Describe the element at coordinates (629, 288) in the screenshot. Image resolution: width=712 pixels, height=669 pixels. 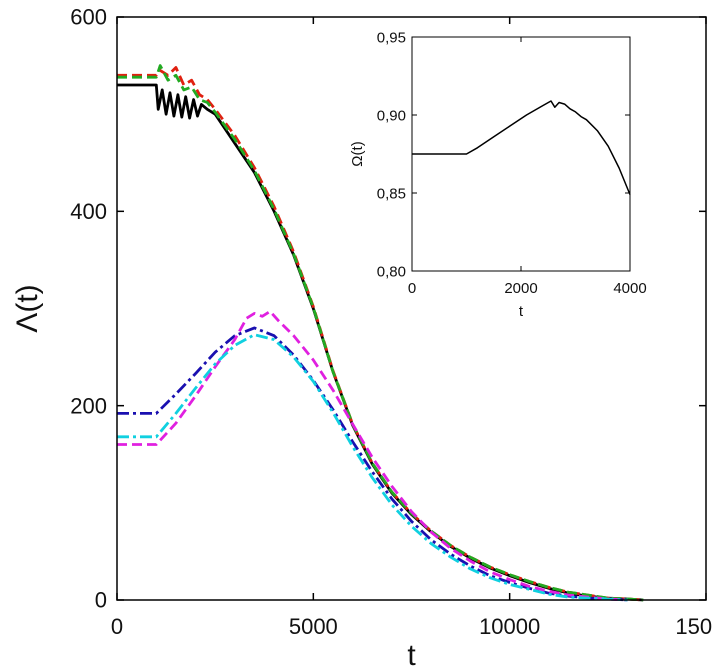
I see `x-tick-label: 4000` at that location.